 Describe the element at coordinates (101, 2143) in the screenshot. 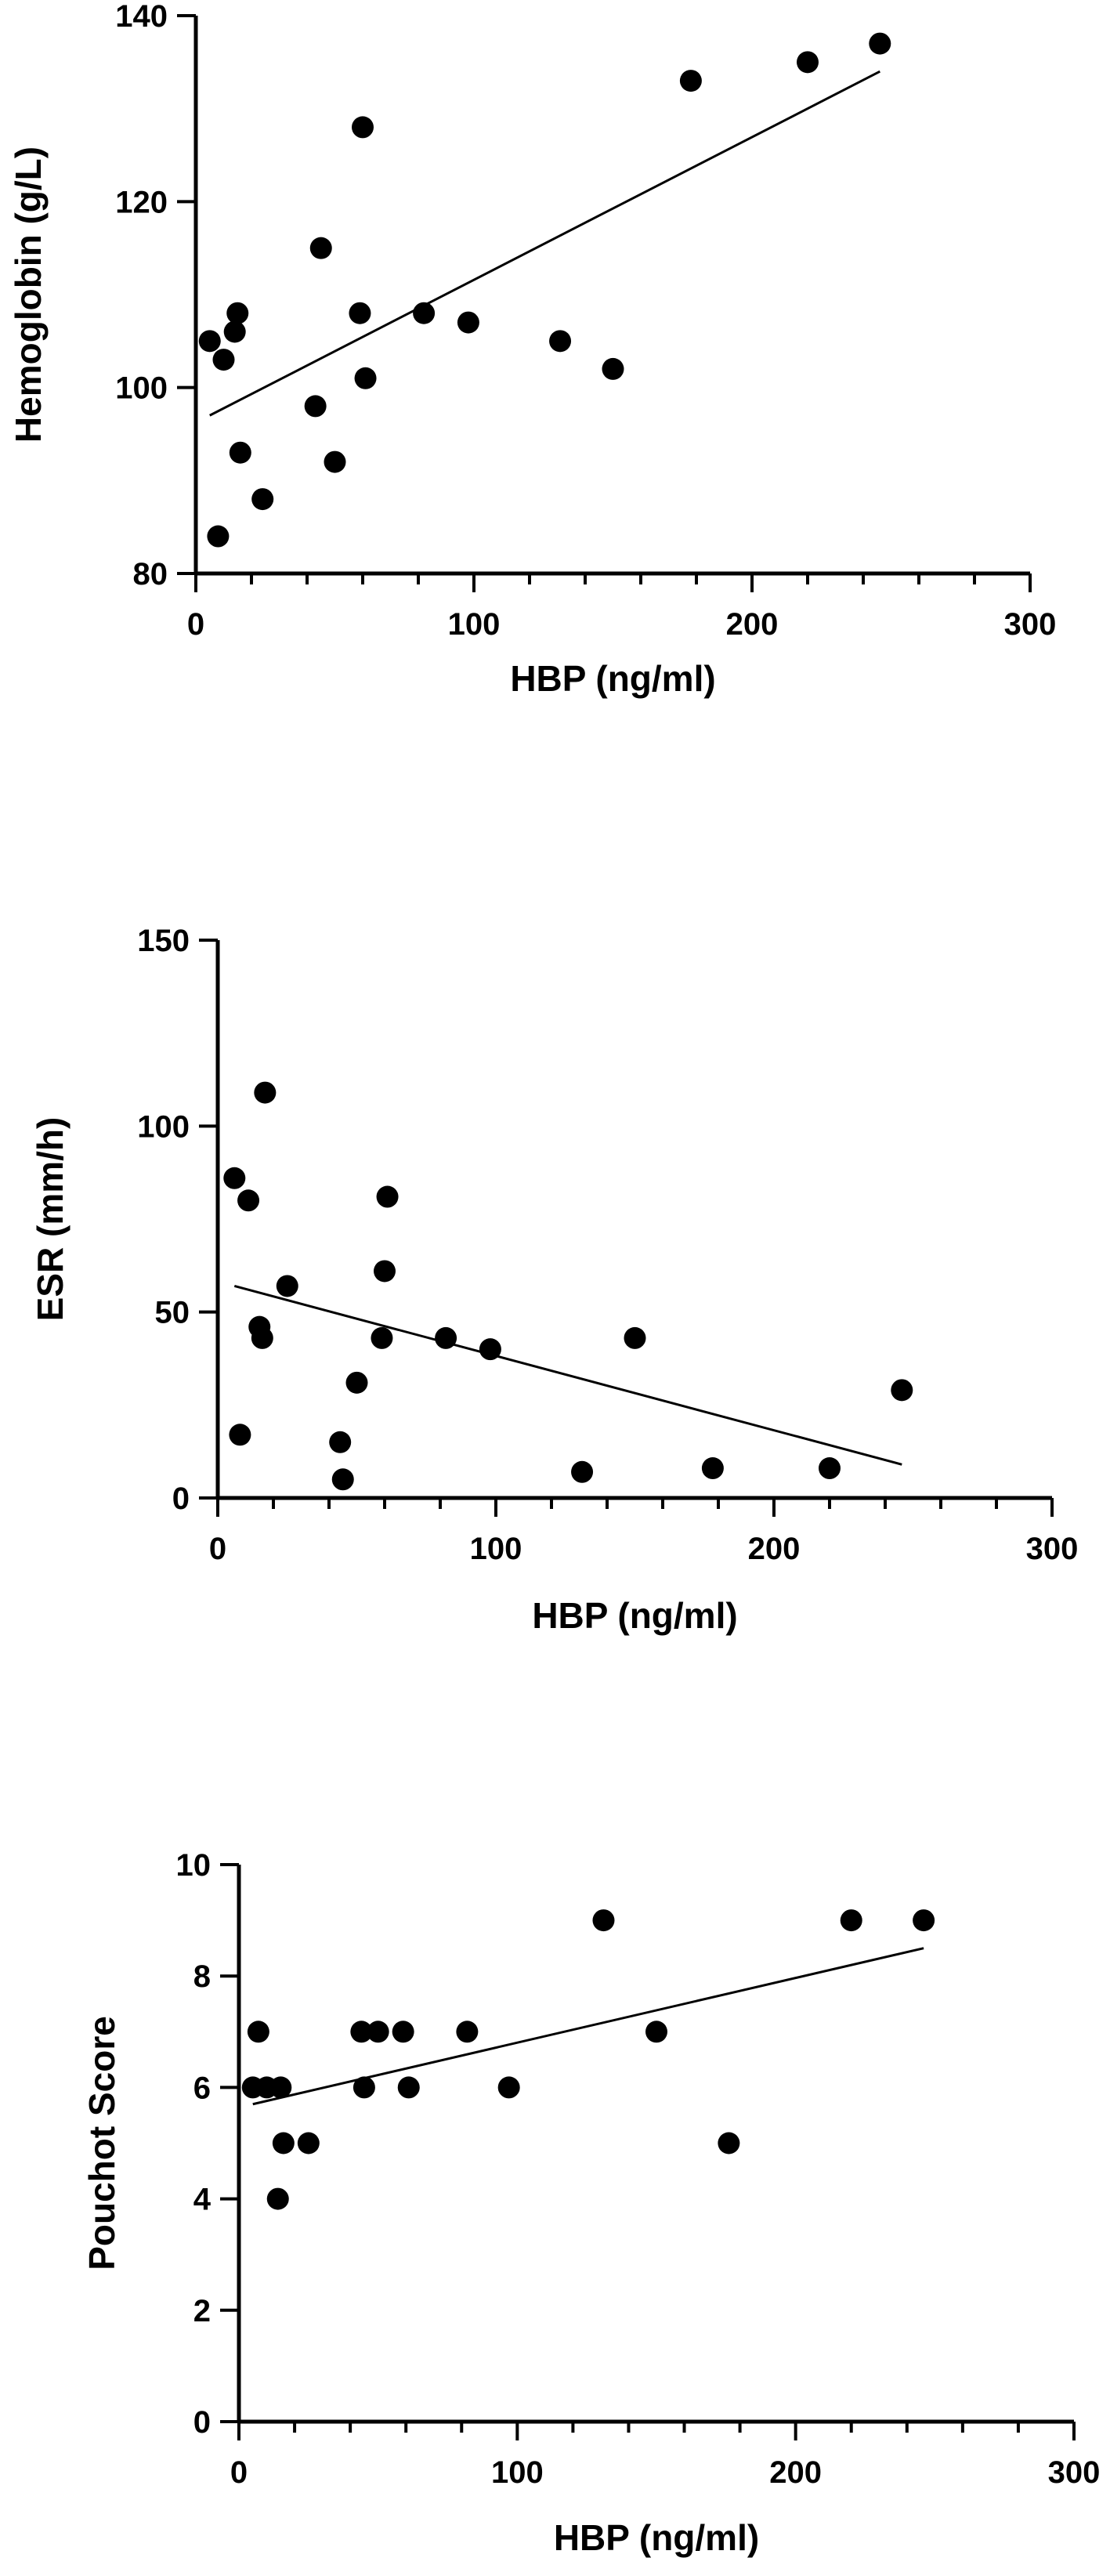

I see `y-axis-label: Pouchot Score` at that location.